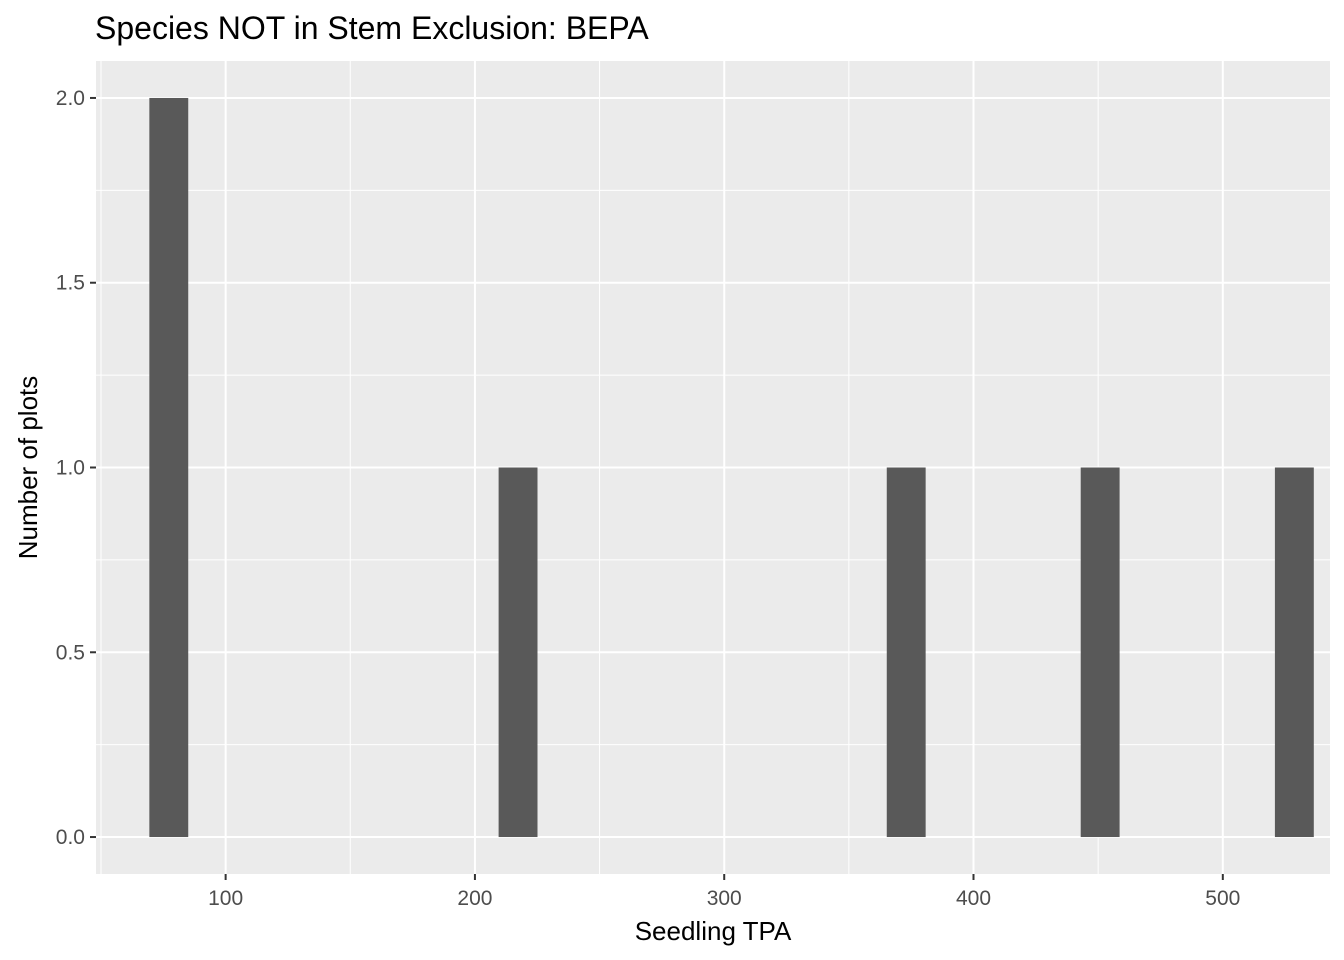 Image resolution: width=1344 pixels, height=960 pixels. Describe the element at coordinates (70, 468) in the screenshot. I see `y-tick-label: 1.0` at that location.